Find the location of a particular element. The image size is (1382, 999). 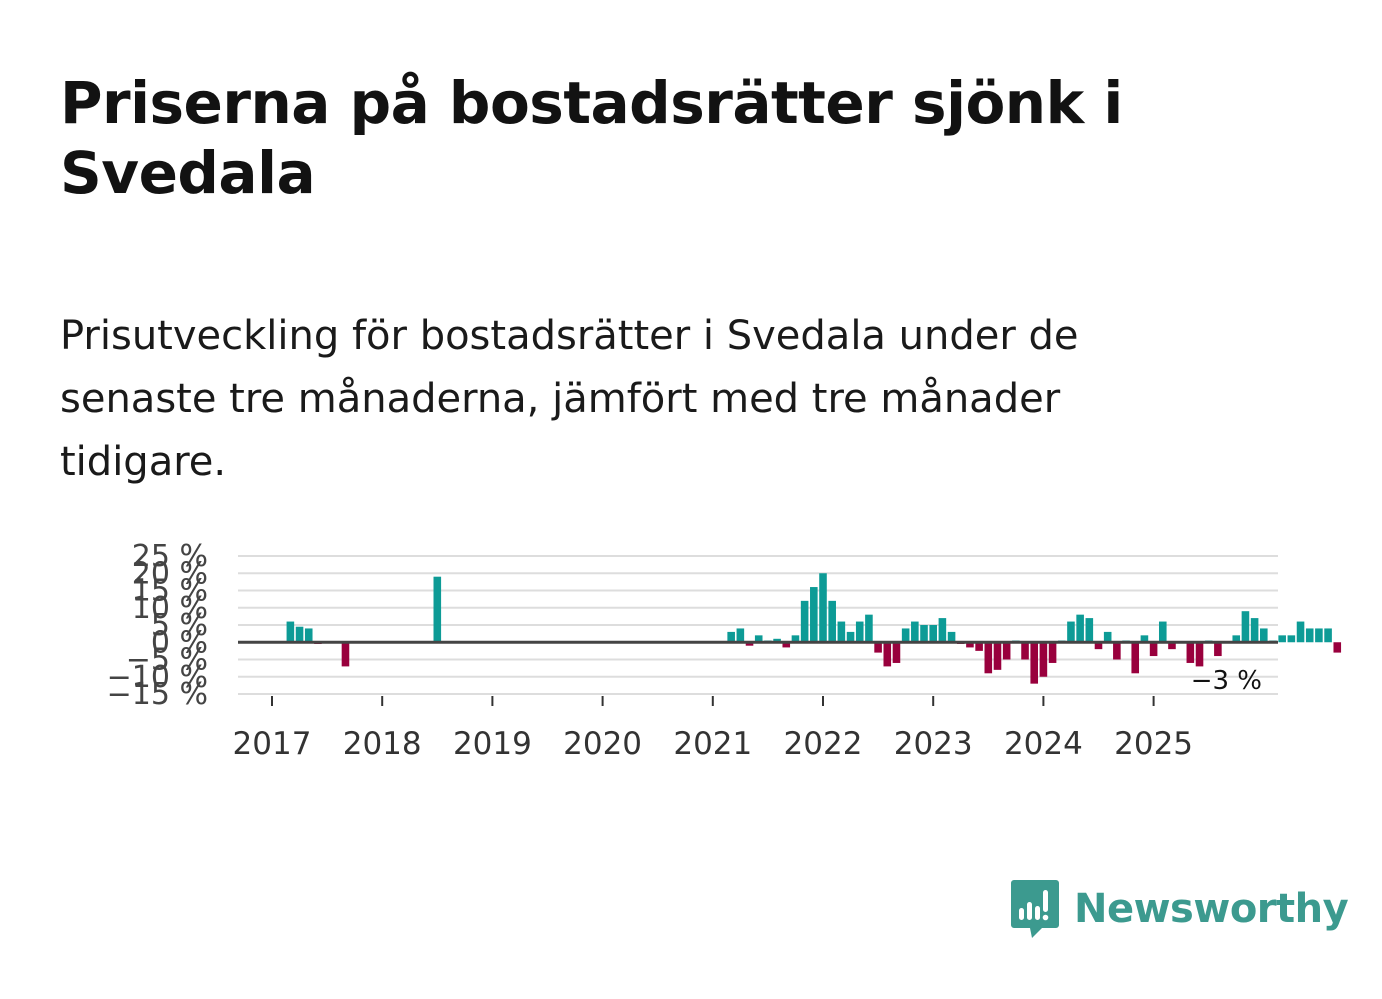

grid-lines is located at coordinates (758, 625).